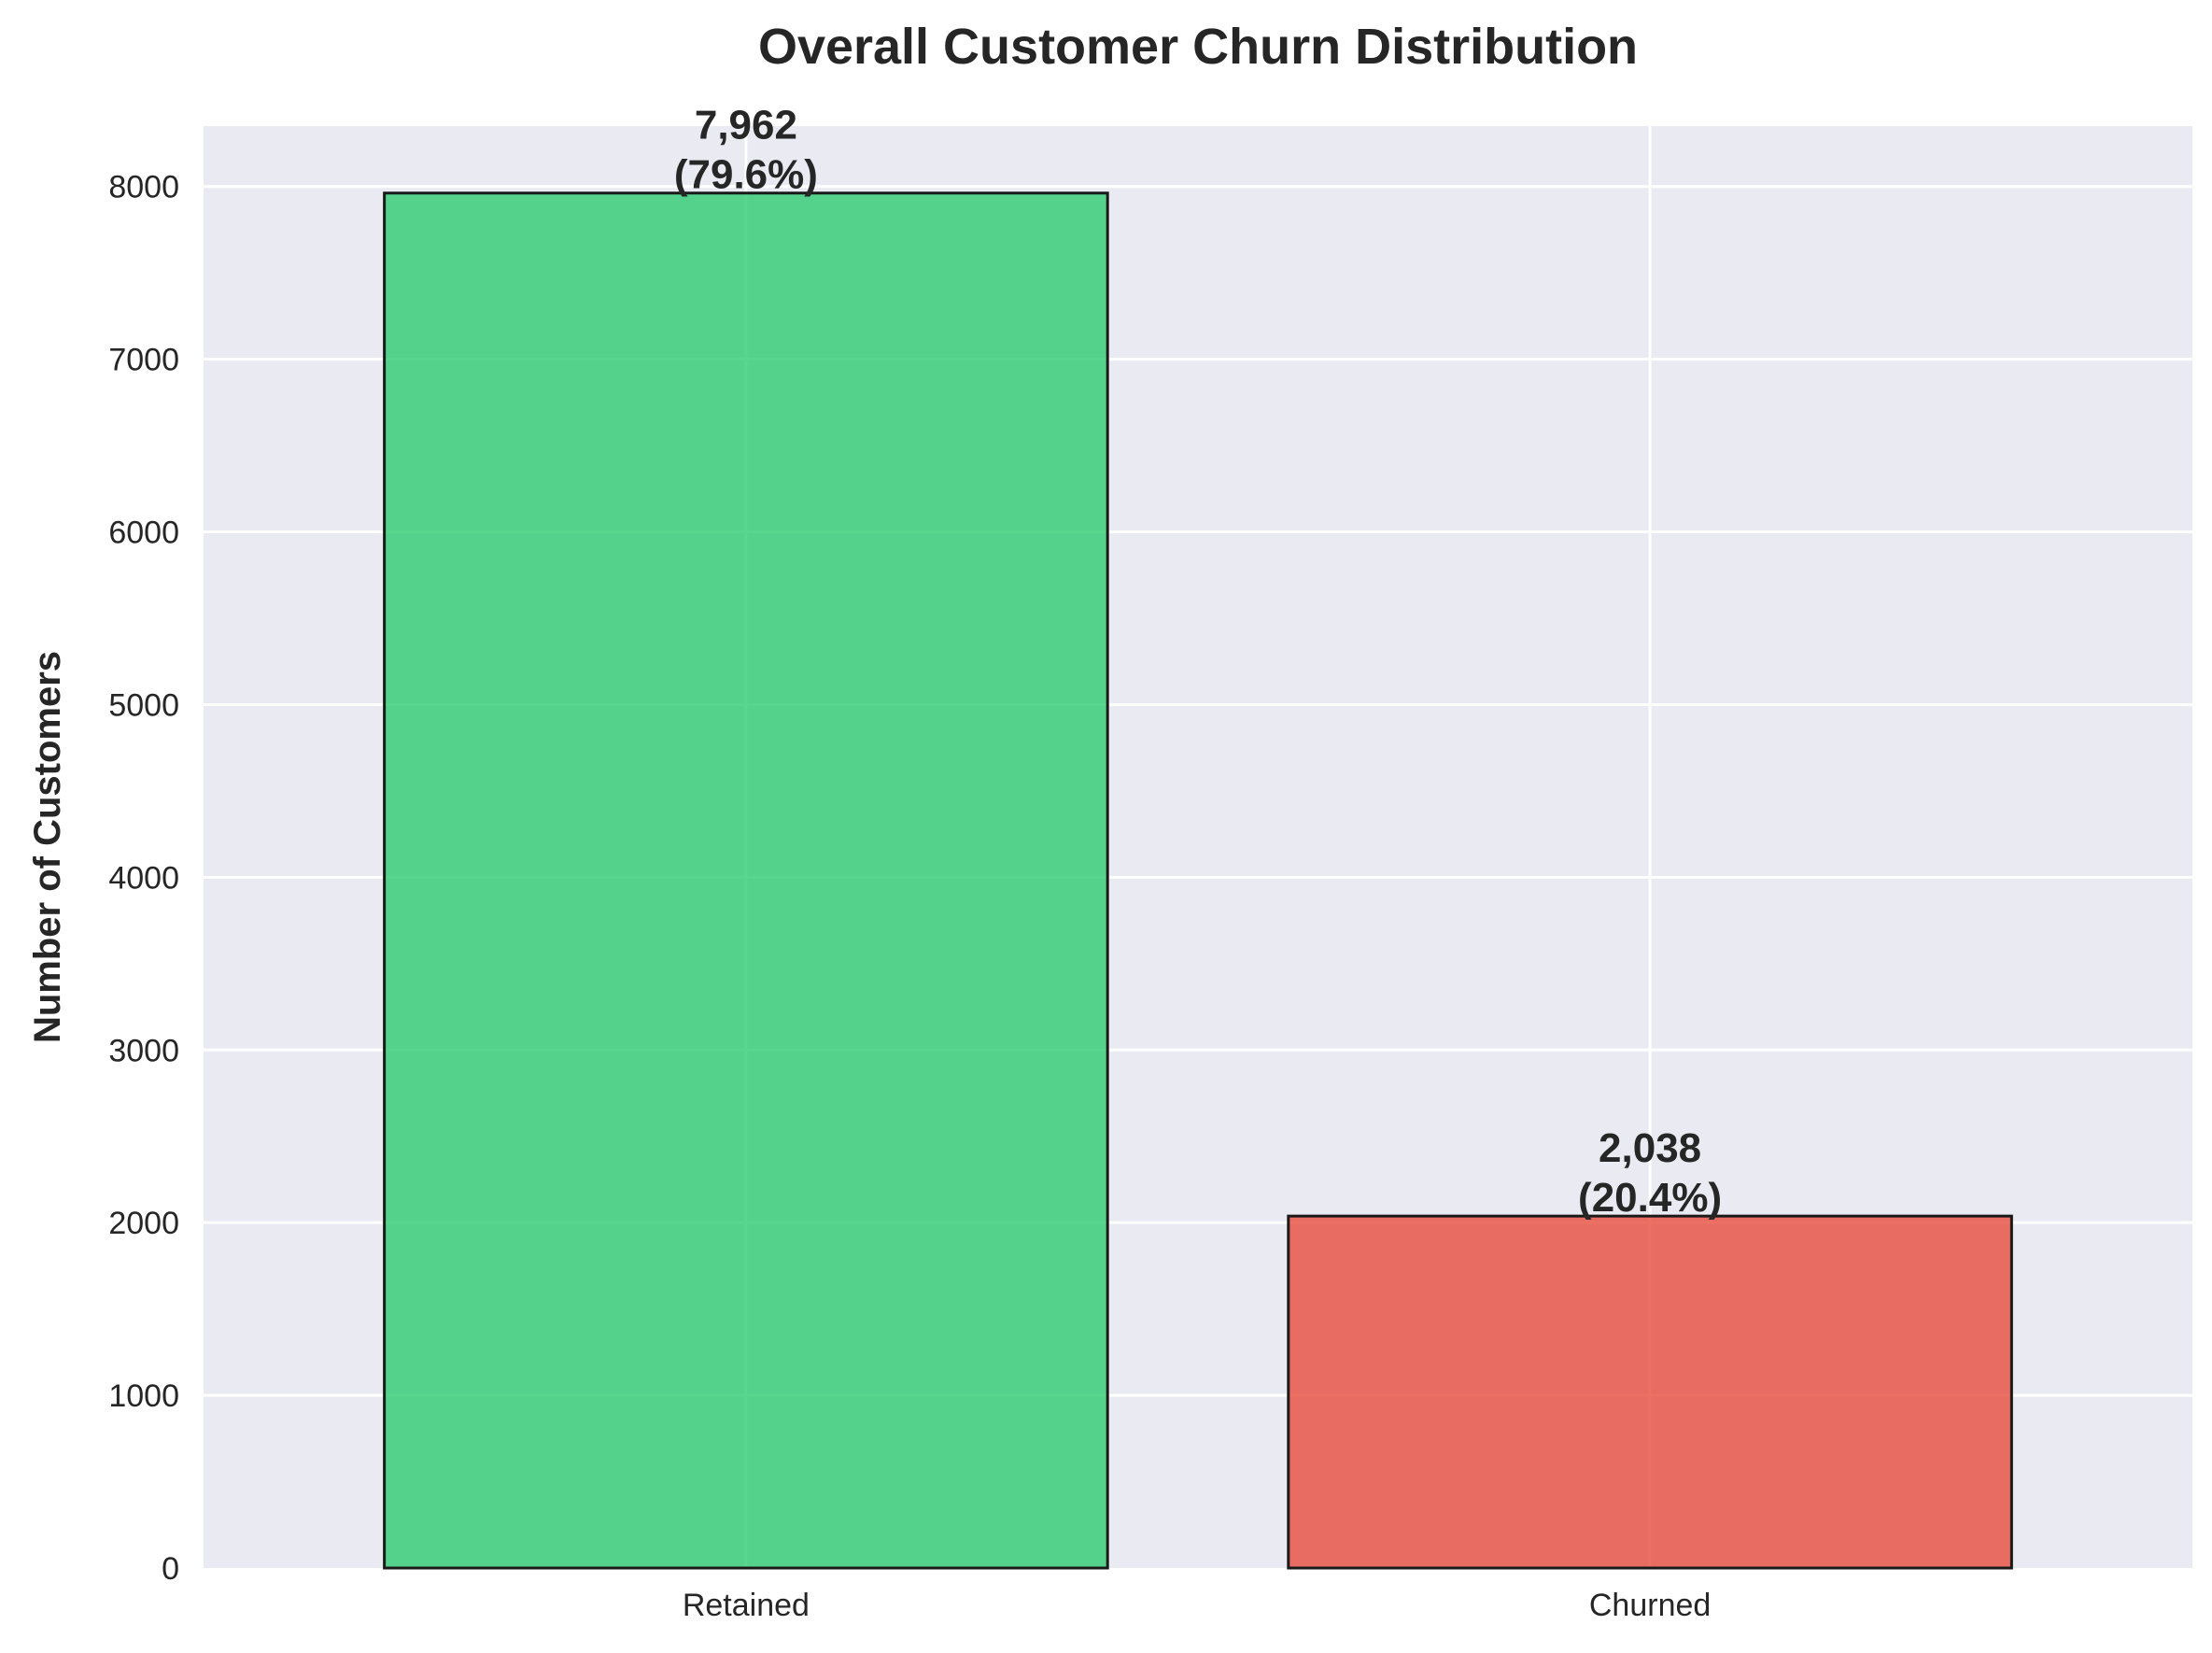  I want to click on y-tick-label: 4000, so click(143, 878).